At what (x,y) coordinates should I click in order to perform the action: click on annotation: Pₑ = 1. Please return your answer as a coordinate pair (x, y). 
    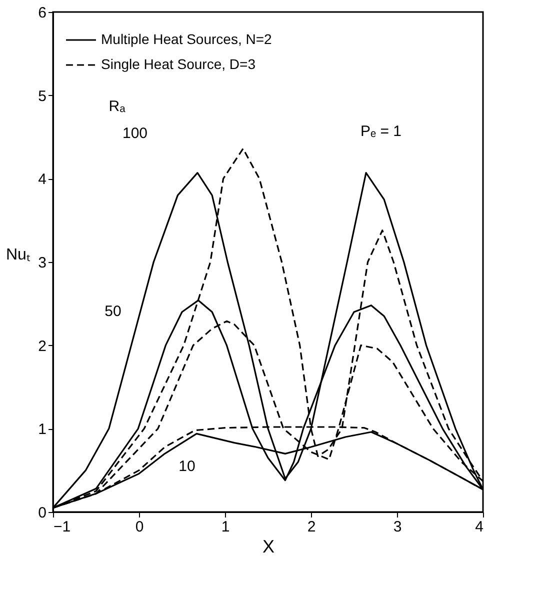
    Looking at the image, I should click on (381, 131).